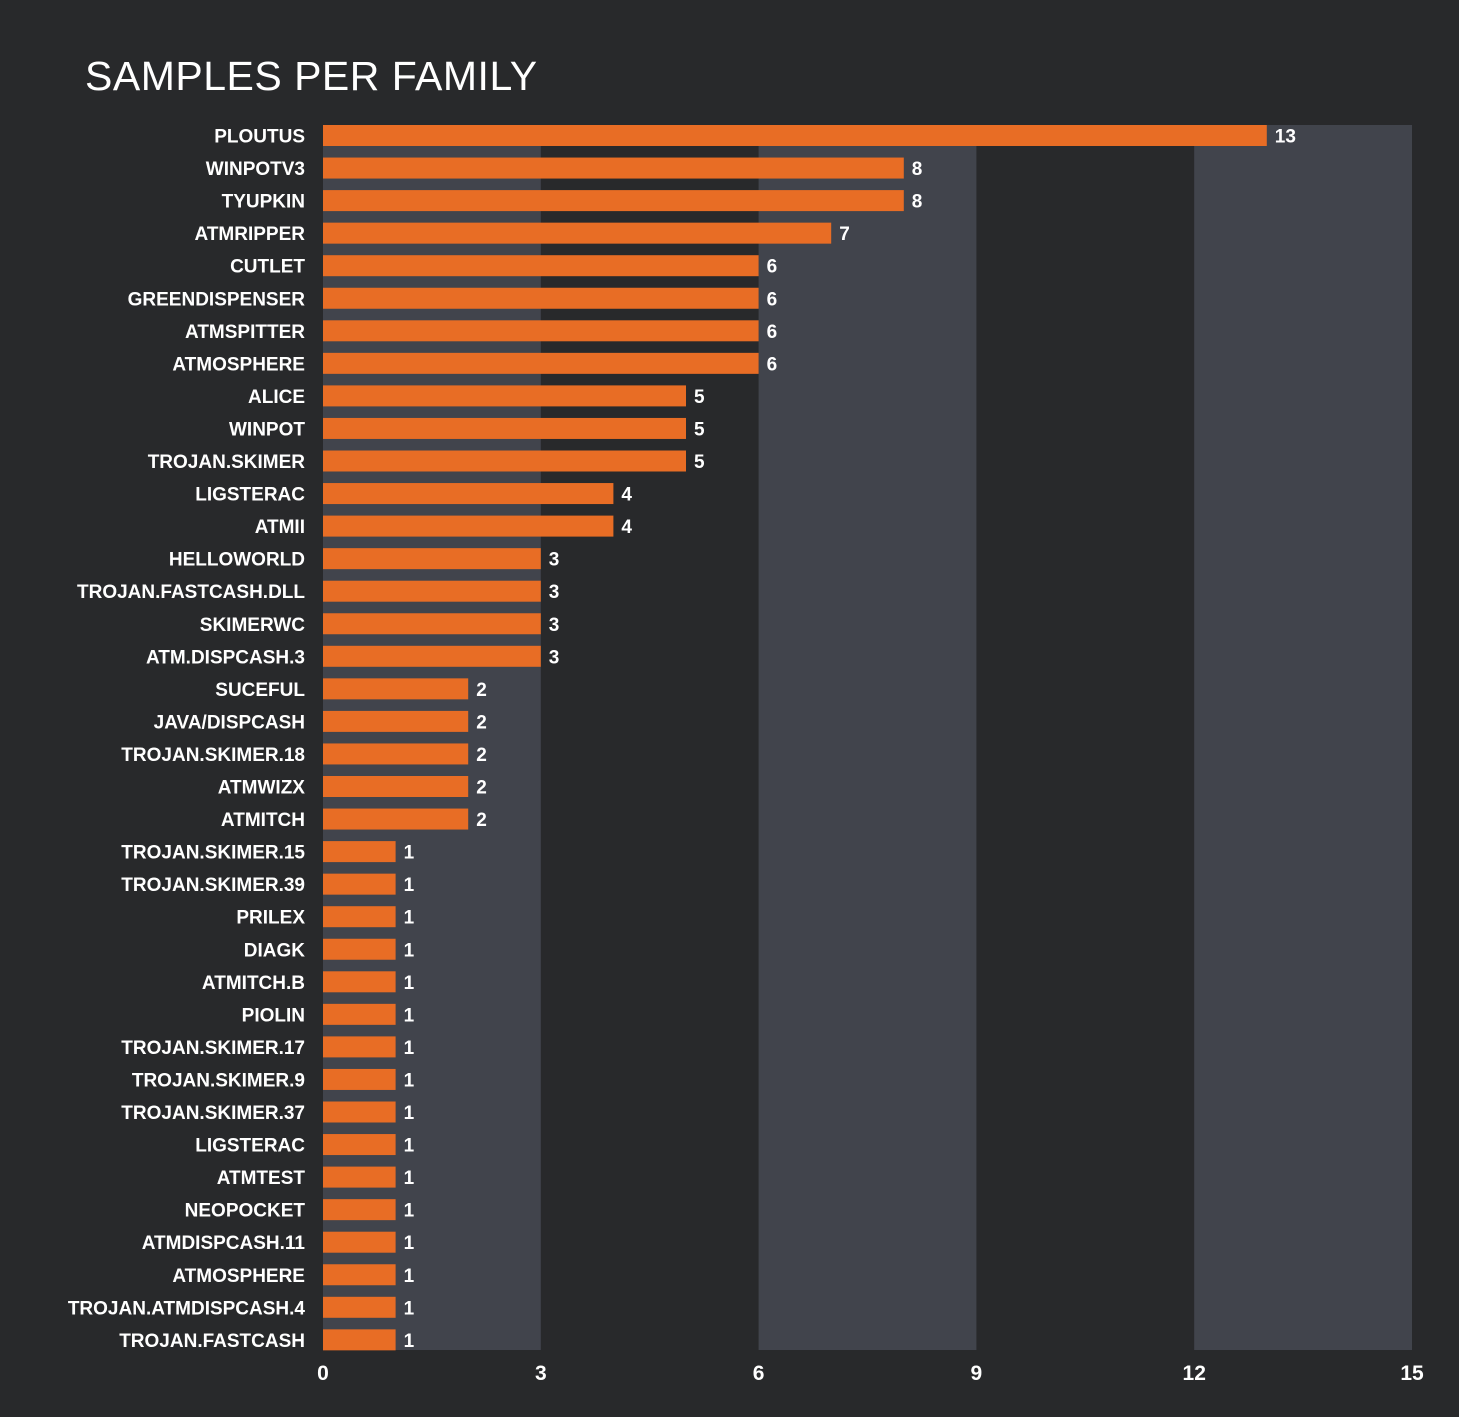 The width and height of the screenshot is (1459, 1417). I want to click on category-label: SUCEFUL, so click(260, 690).